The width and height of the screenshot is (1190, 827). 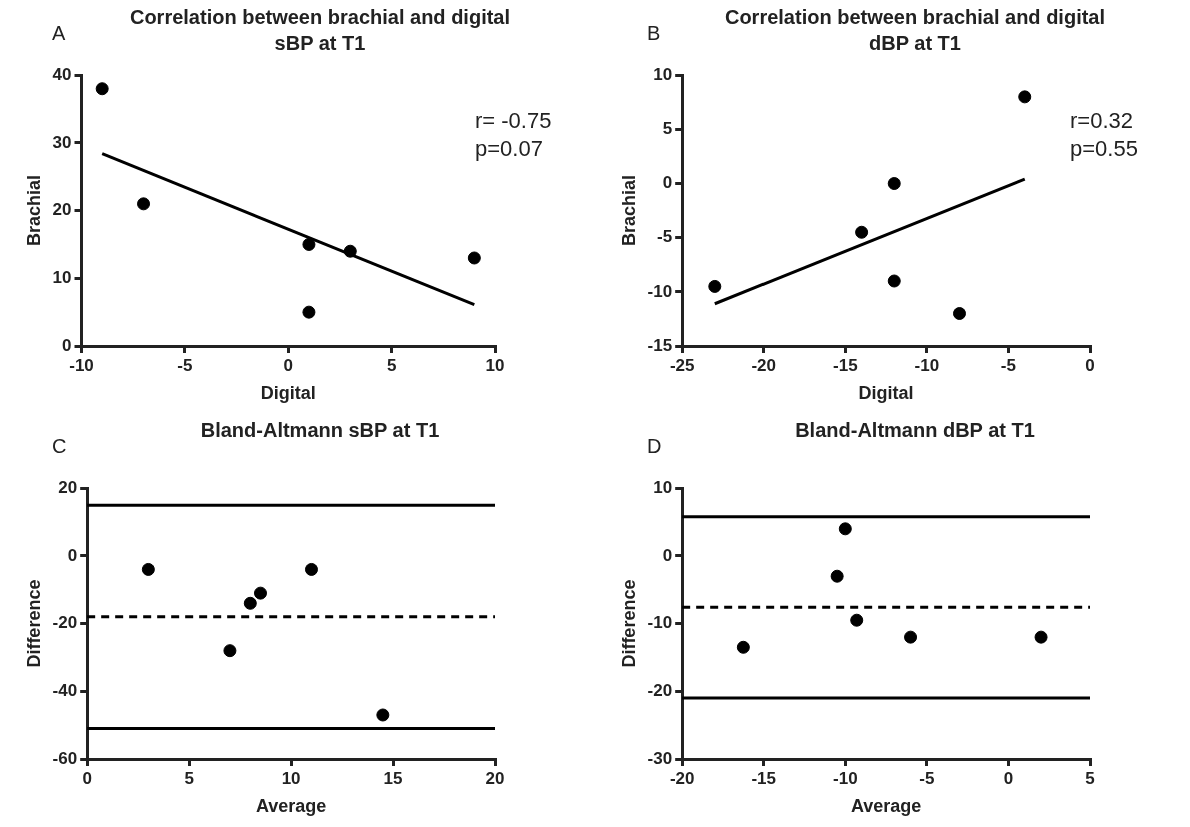 What do you see at coordinates (65, 758) in the screenshot?
I see `y-tick-label: -60` at bounding box center [65, 758].